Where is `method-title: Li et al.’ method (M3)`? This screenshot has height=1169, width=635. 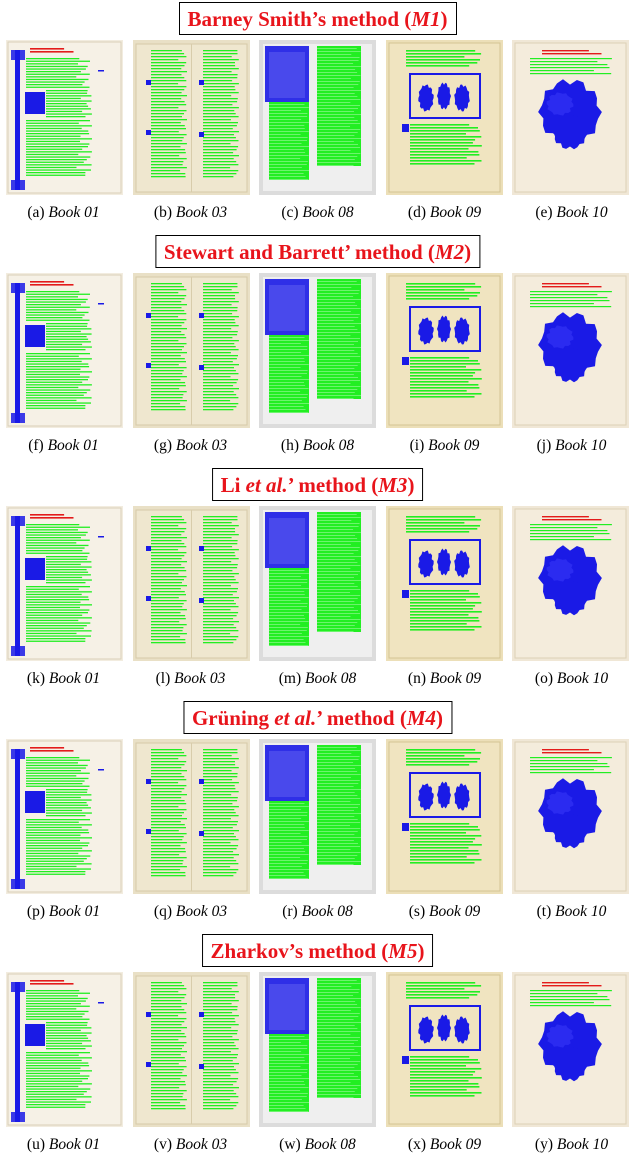 method-title: Li et al.’ method (M3) is located at coordinates (317, 484).